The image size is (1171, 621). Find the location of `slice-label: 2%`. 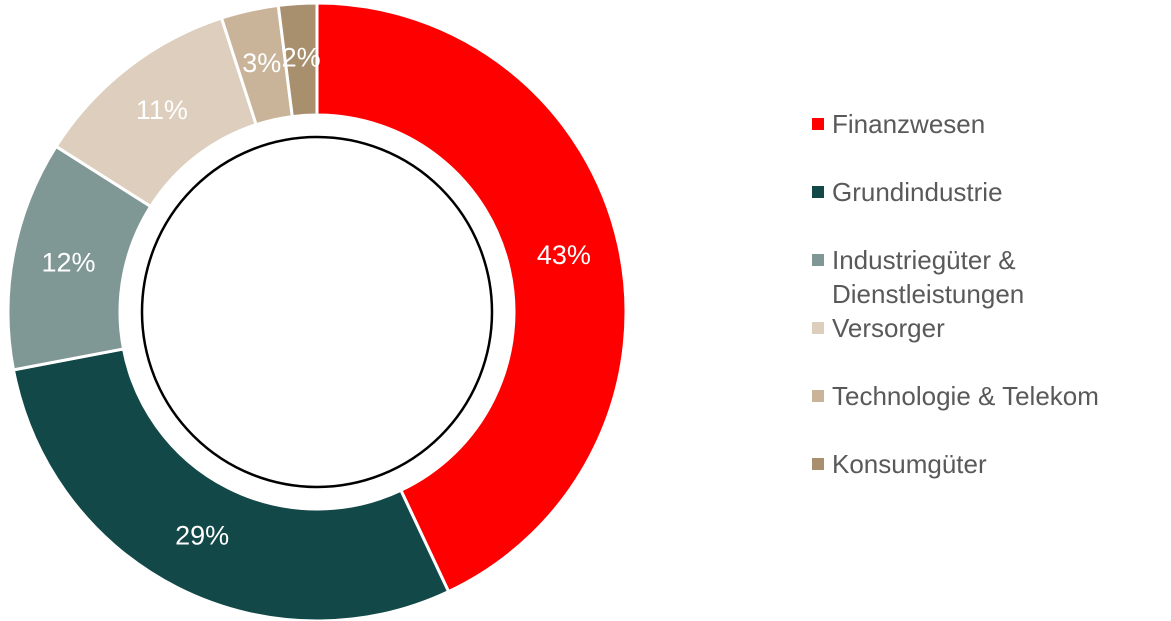

slice-label: 2% is located at coordinates (301, 58).